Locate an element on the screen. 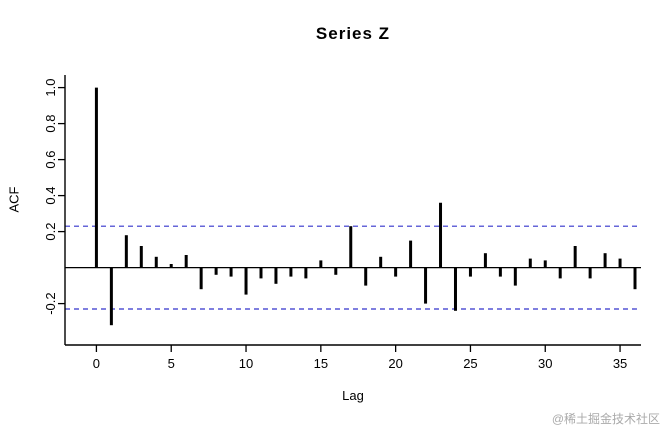 Image resolution: width=666 pixels, height=431 pixels. x-tick-label: 0 is located at coordinates (96, 363).